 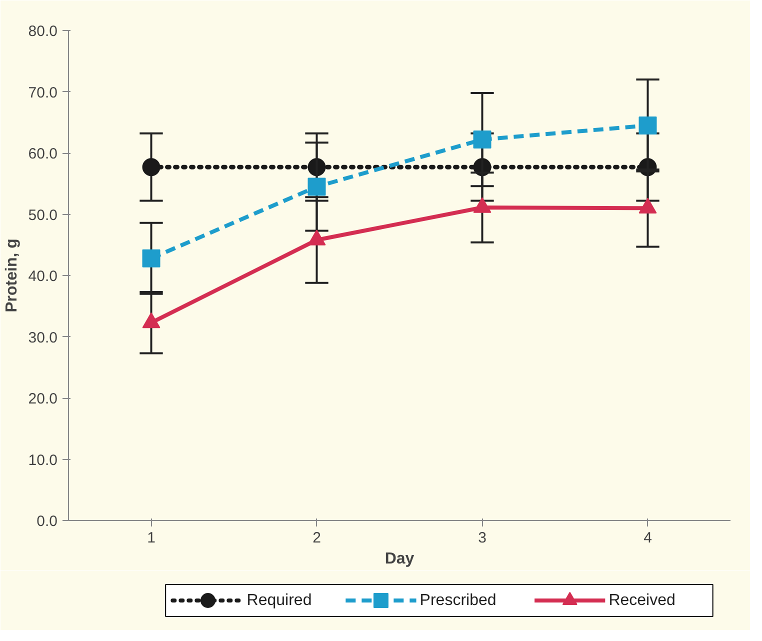 What do you see at coordinates (316, 538) in the screenshot?
I see `x-tick-label: 2` at bounding box center [316, 538].